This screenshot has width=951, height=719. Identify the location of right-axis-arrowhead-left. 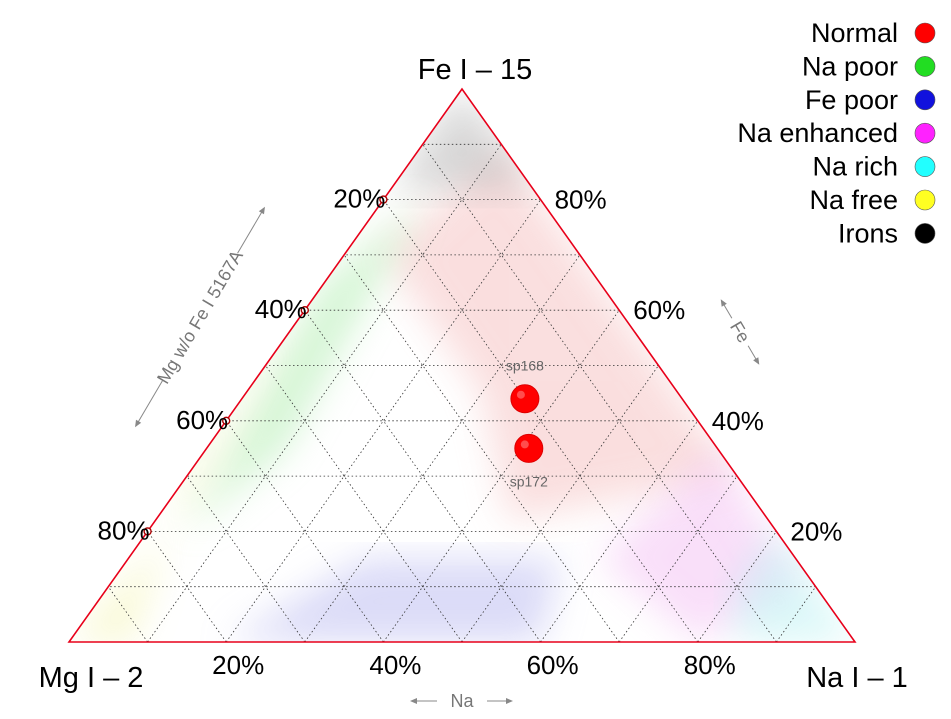
(723, 303).